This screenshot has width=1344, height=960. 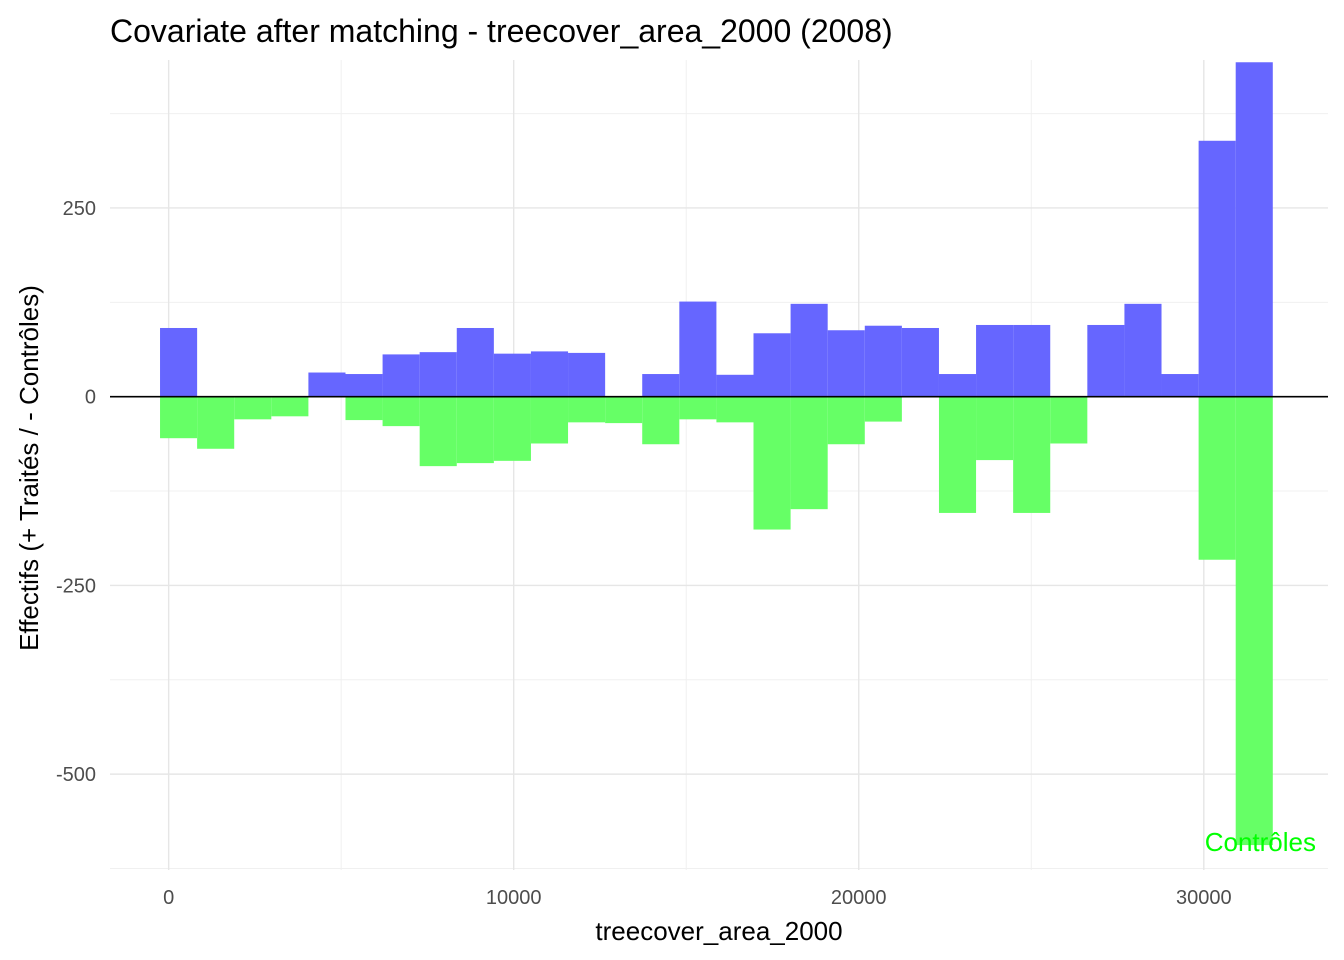 I want to click on y-axis-ticks: 250 0 -250 -500, so click(x=76, y=492).